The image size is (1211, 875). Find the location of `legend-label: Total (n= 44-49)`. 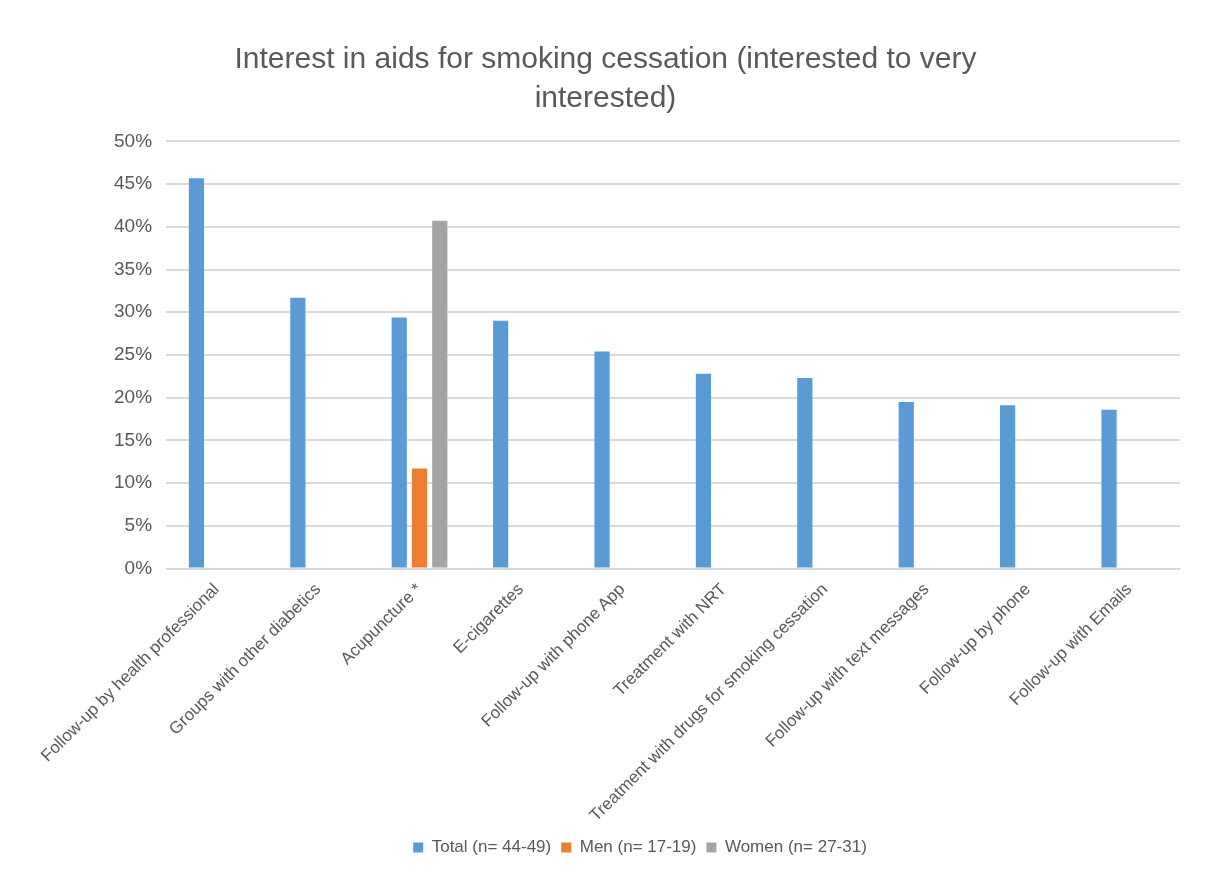

legend-label: Total (n= 44-49) is located at coordinates (491, 847).